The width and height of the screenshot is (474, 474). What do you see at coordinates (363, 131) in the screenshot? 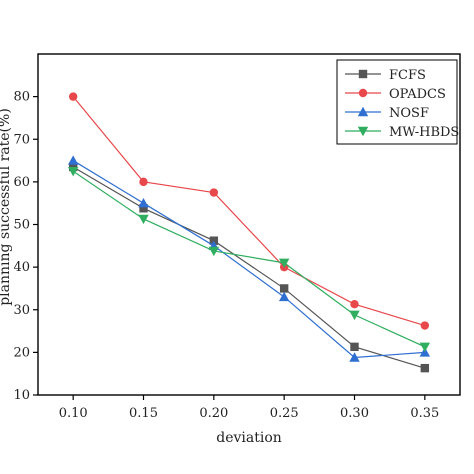
I see `legend-marker-mw-hbds` at bounding box center [363, 131].